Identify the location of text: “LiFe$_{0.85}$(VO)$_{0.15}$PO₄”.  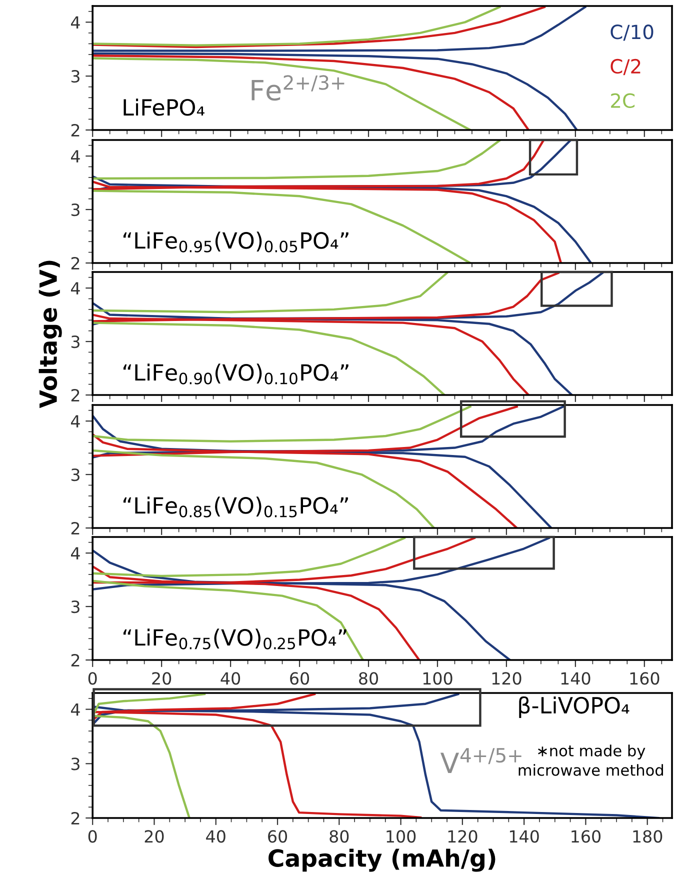
(235, 507).